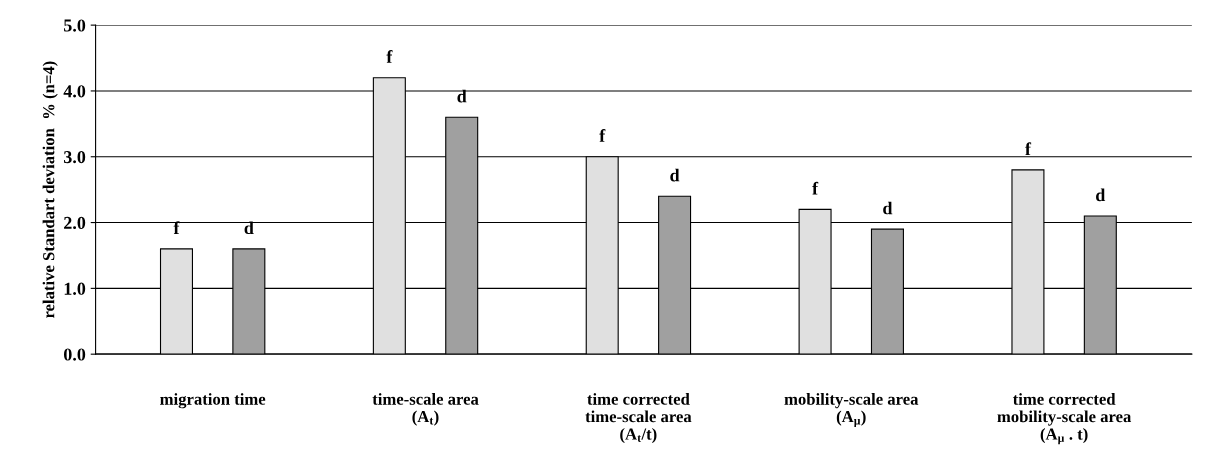  What do you see at coordinates (1064, 419) in the screenshot?
I see `x-tick-label: time corrected mobility-scale area (A$_{μ}$ . t)` at bounding box center [1064, 419].